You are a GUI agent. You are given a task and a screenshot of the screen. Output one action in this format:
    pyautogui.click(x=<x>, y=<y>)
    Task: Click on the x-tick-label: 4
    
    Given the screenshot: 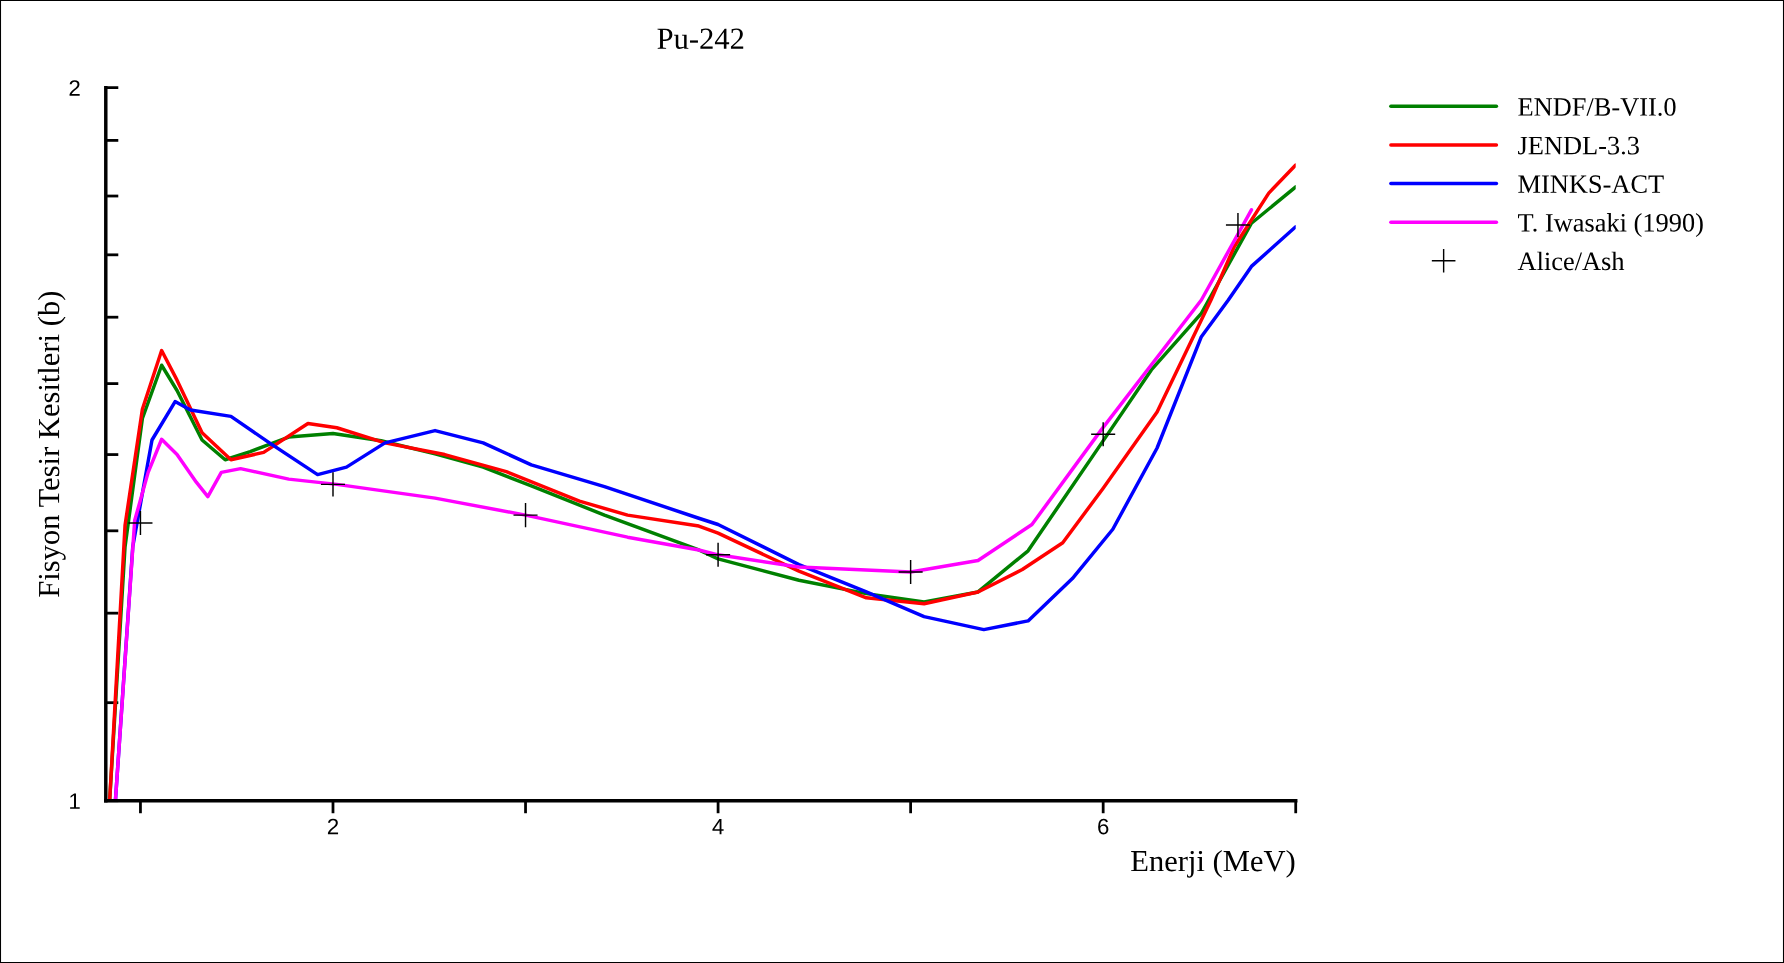 What is the action you would take?
    pyautogui.click(x=718, y=826)
    